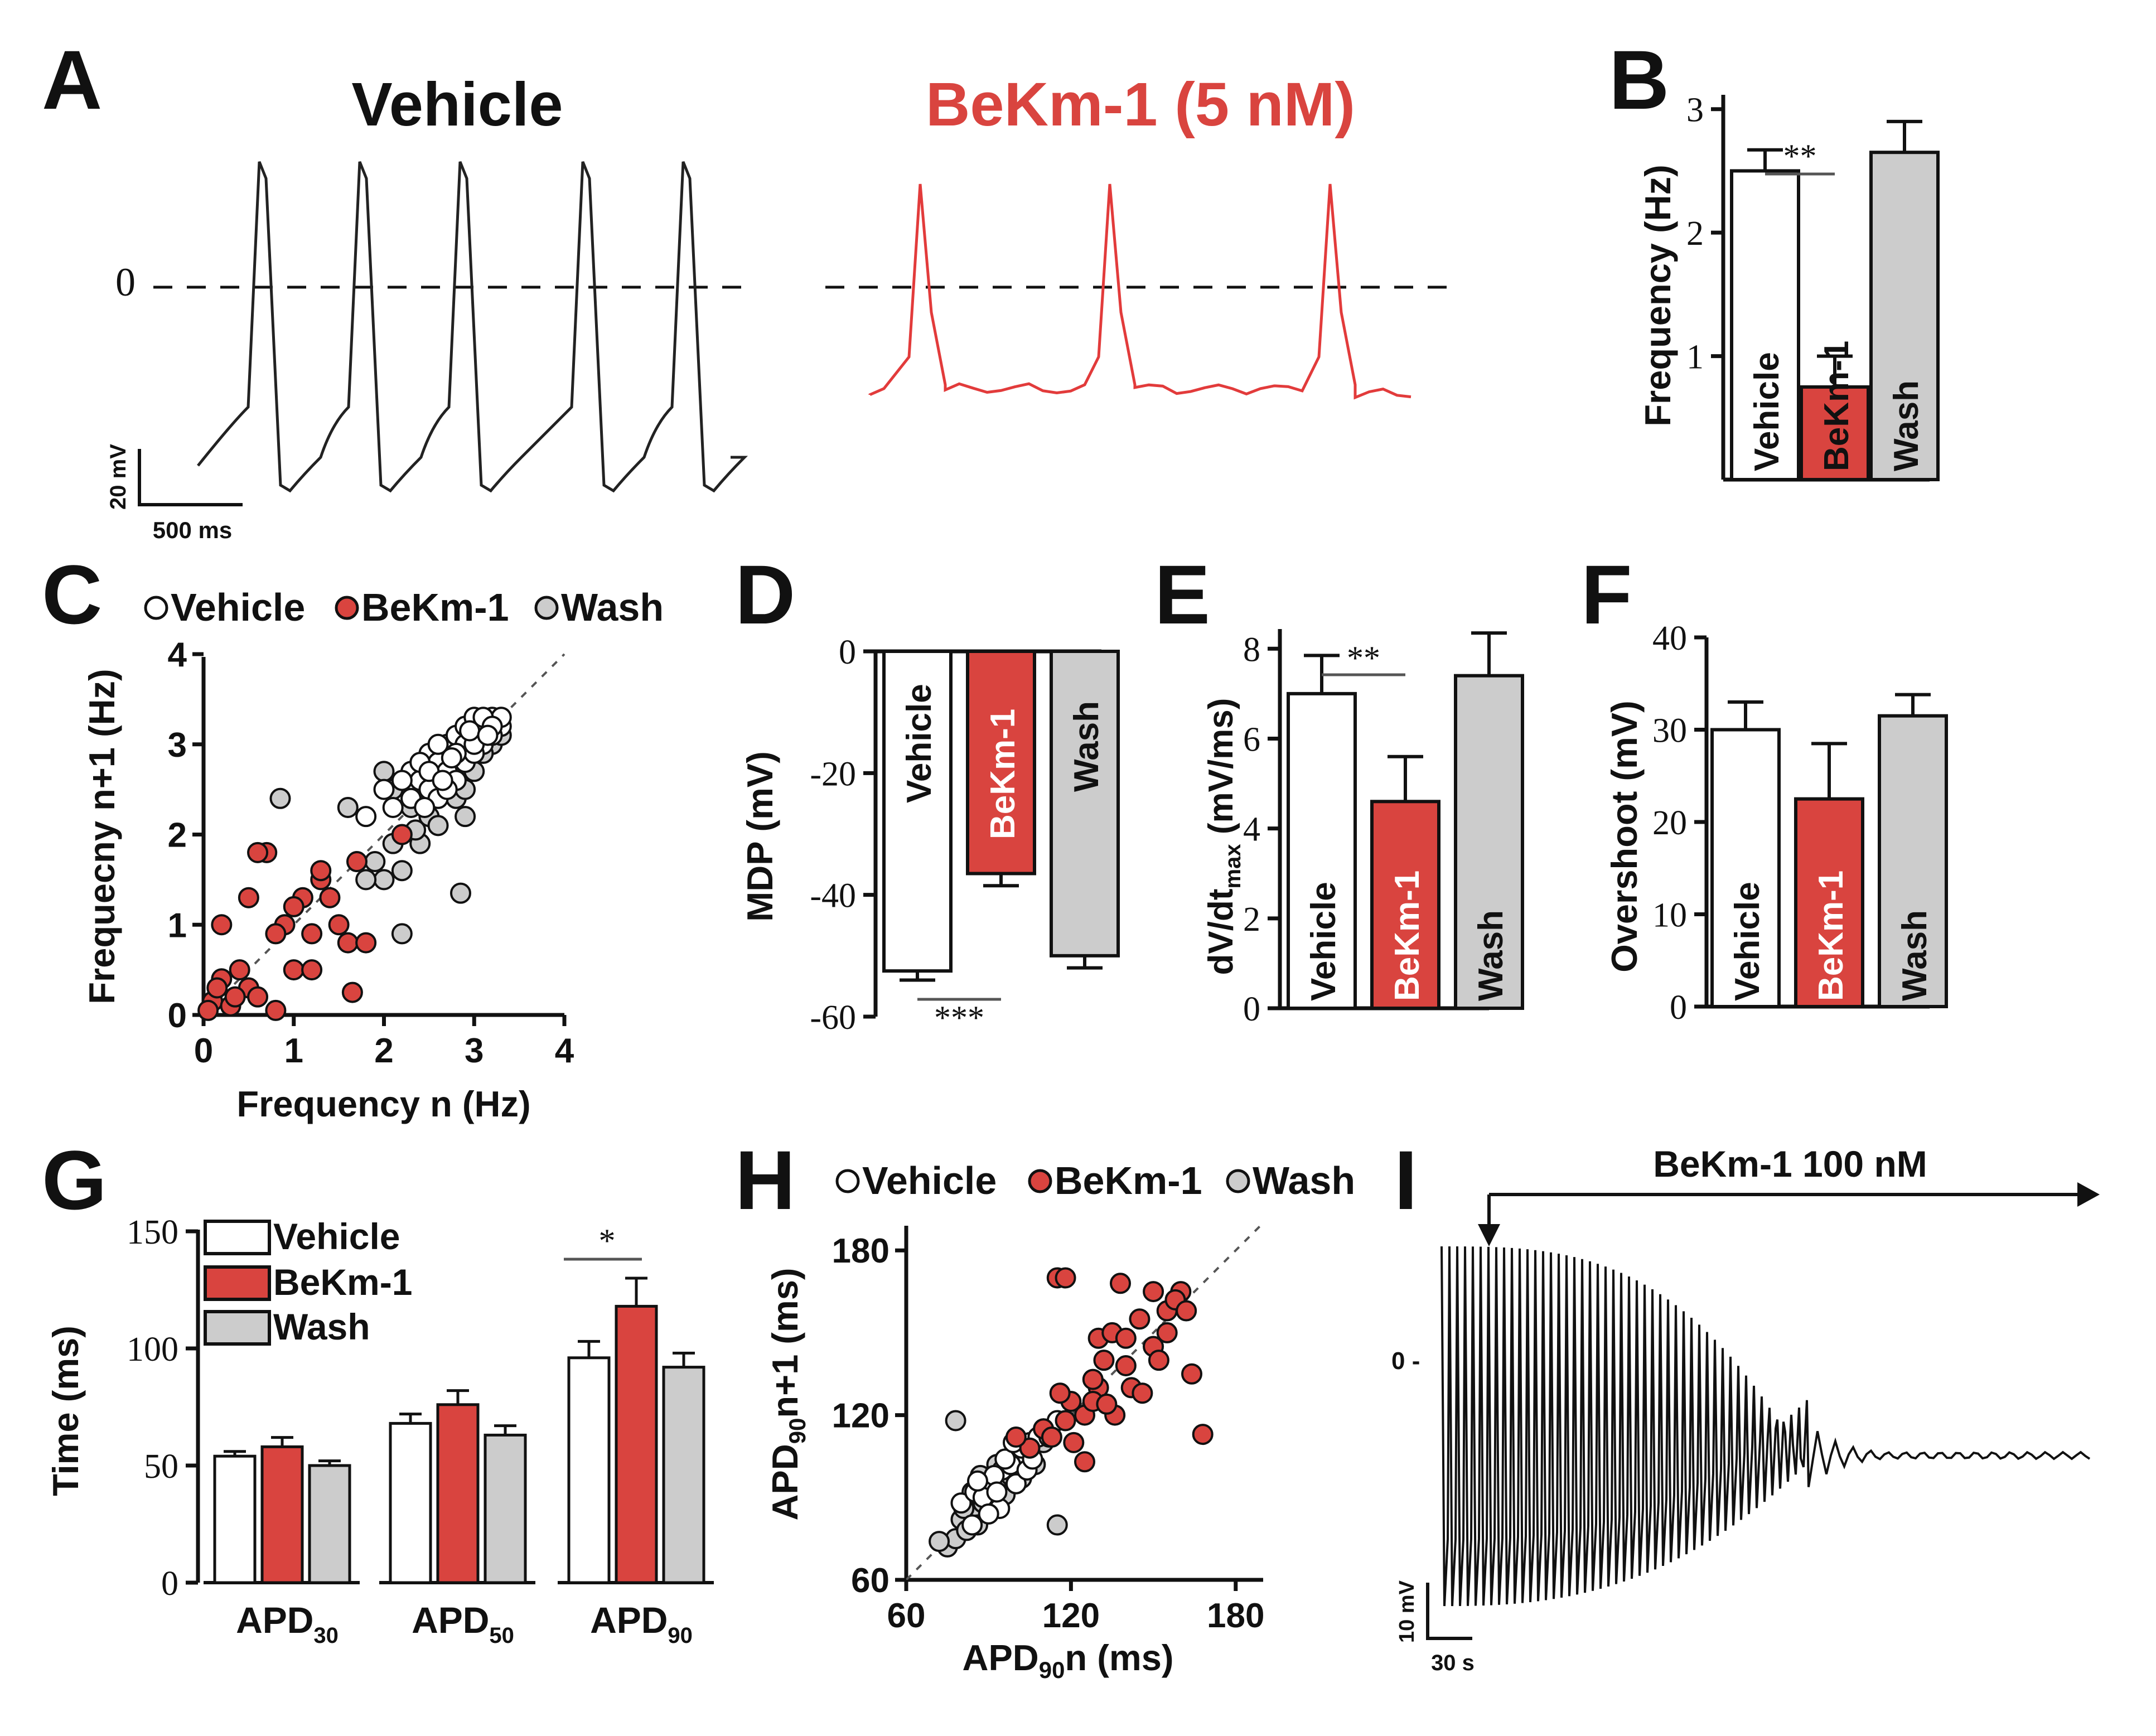  What do you see at coordinates (342, 1282) in the screenshot?
I see `g-legend-bekm-text: BeKm-1` at bounding box center [342, 1282].